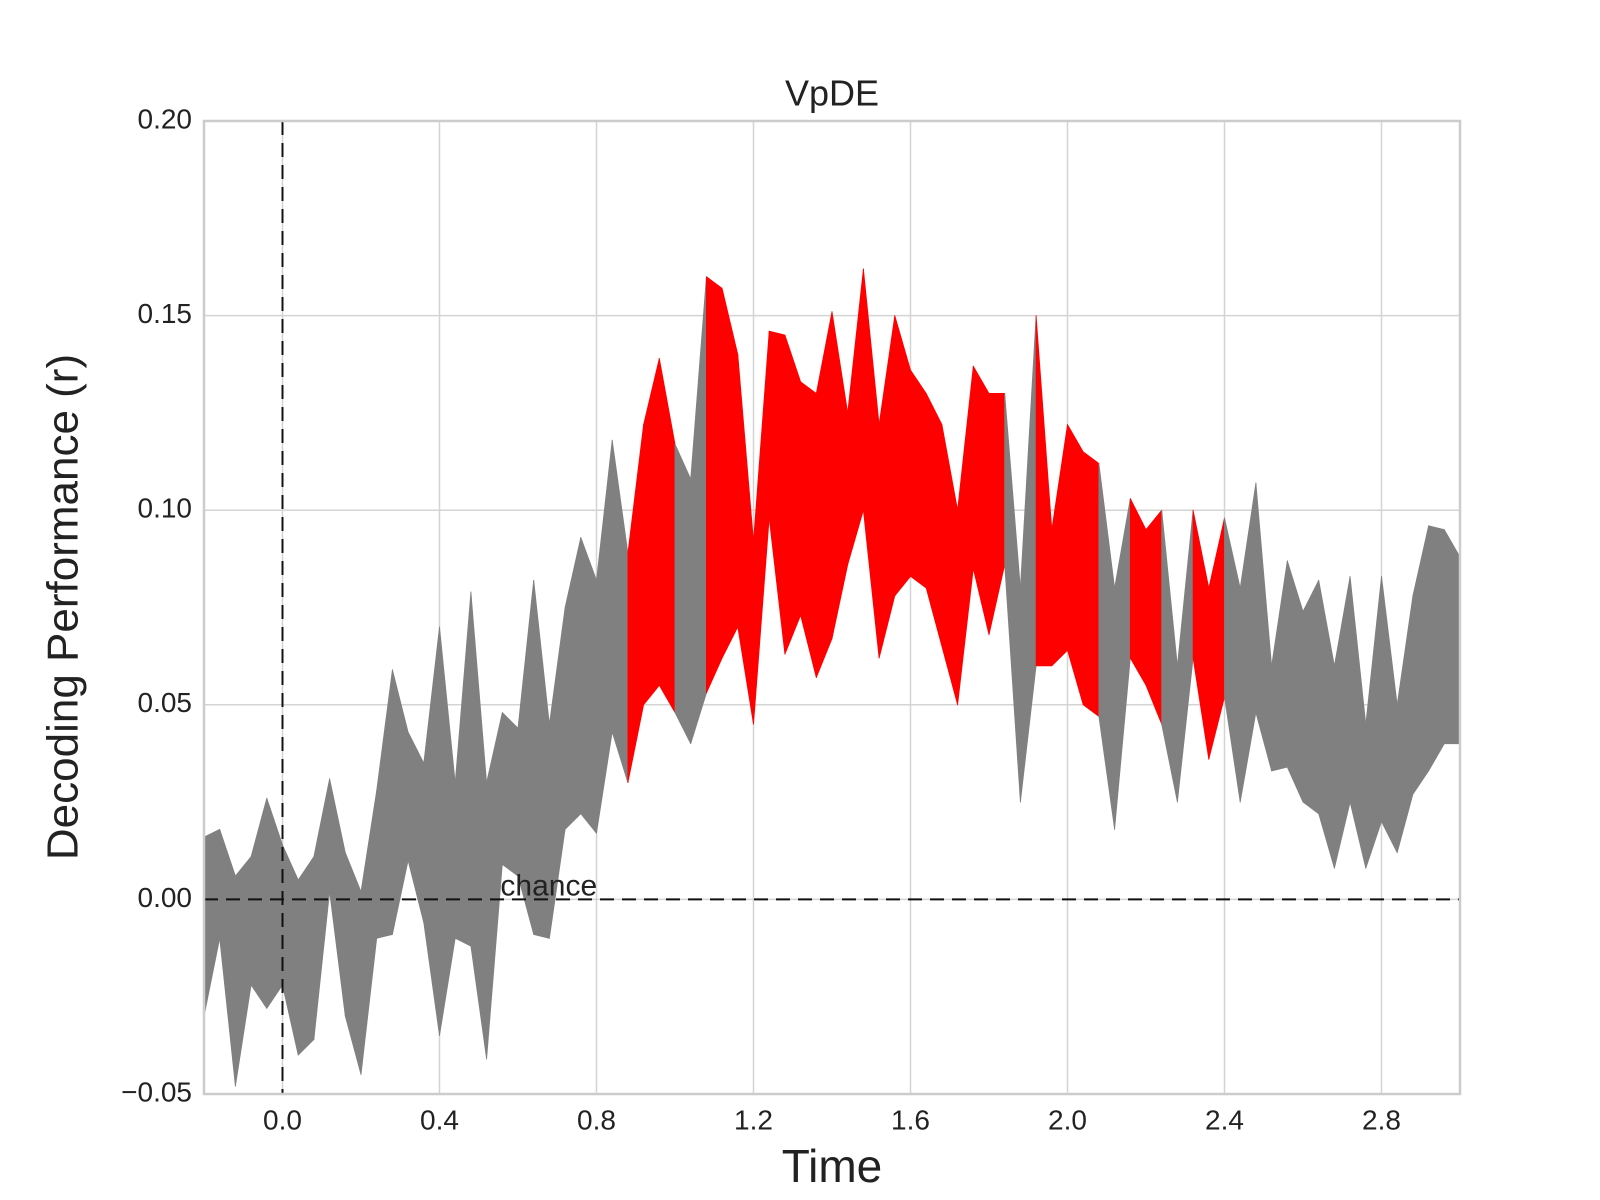 The width and height of the screenshot is (1600, 1200). Describe the element at coordinates (548, 885) in the screenshot. I see `chance-label: chance` at that location.